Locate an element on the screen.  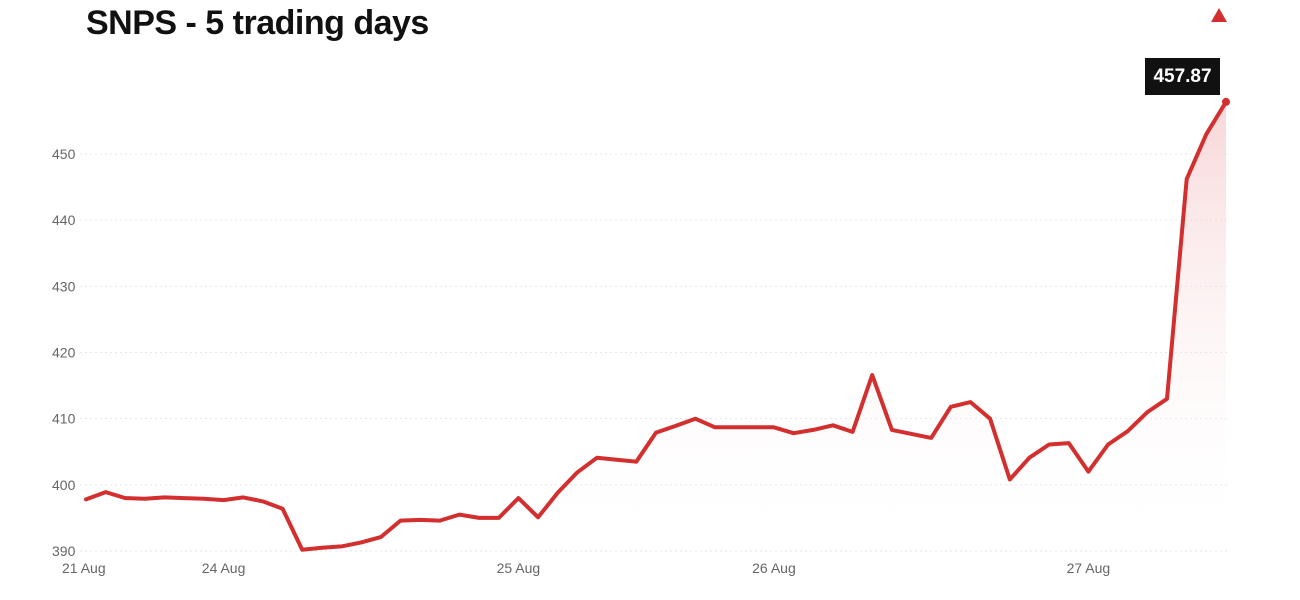
x-tick-label: 24 Aug is located at coordinates (224, 568).